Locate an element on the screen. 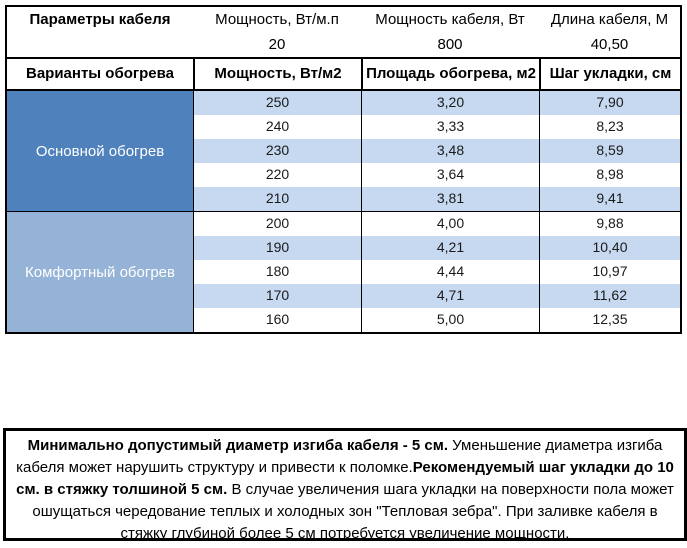  table-cell: 220 is located at coordinates (277, 175).